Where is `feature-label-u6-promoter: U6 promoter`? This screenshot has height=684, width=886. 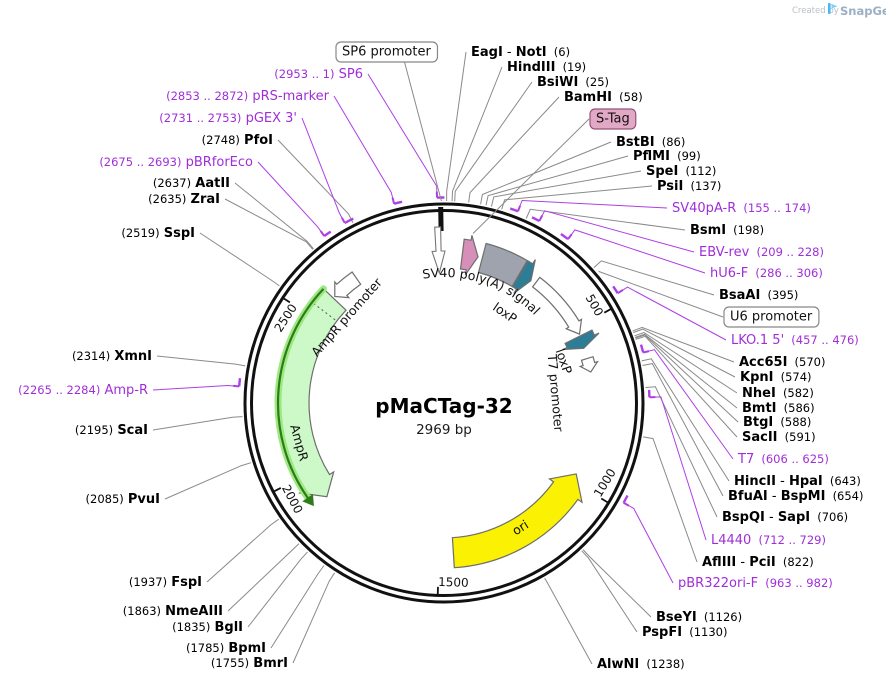 feature-label-u6-promoter: U6 promoter is located at coordinates (771, 317).